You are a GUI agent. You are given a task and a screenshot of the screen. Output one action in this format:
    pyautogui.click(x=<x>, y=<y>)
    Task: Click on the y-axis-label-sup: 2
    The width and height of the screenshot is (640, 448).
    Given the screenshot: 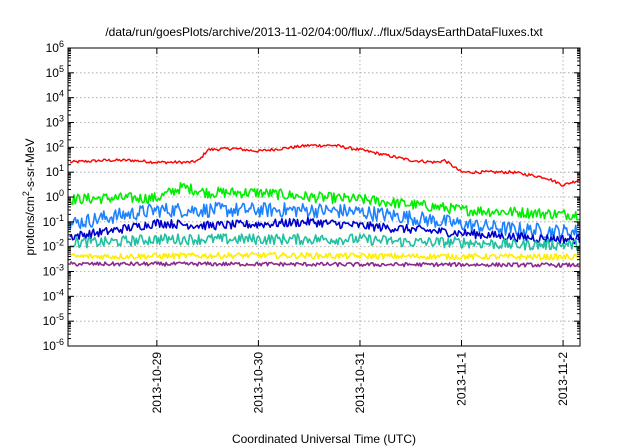 What is the action you would take?
    pyautogui.click(x=26, y=193)
    